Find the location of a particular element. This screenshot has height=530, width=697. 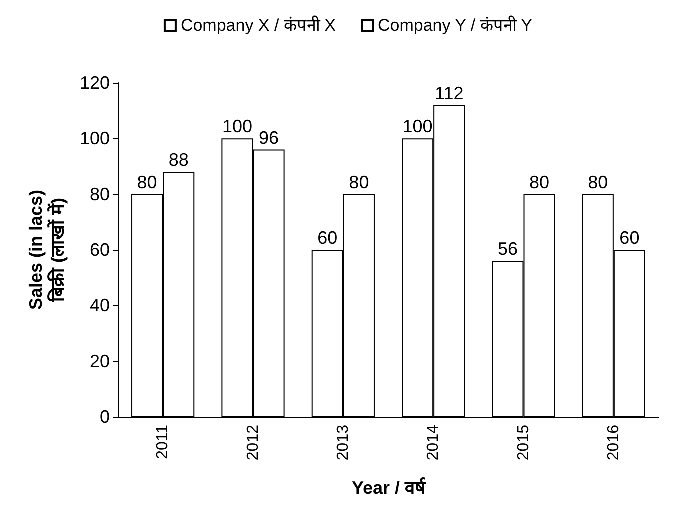

y-tick-label: 120 is located at coordinates (95, 83).